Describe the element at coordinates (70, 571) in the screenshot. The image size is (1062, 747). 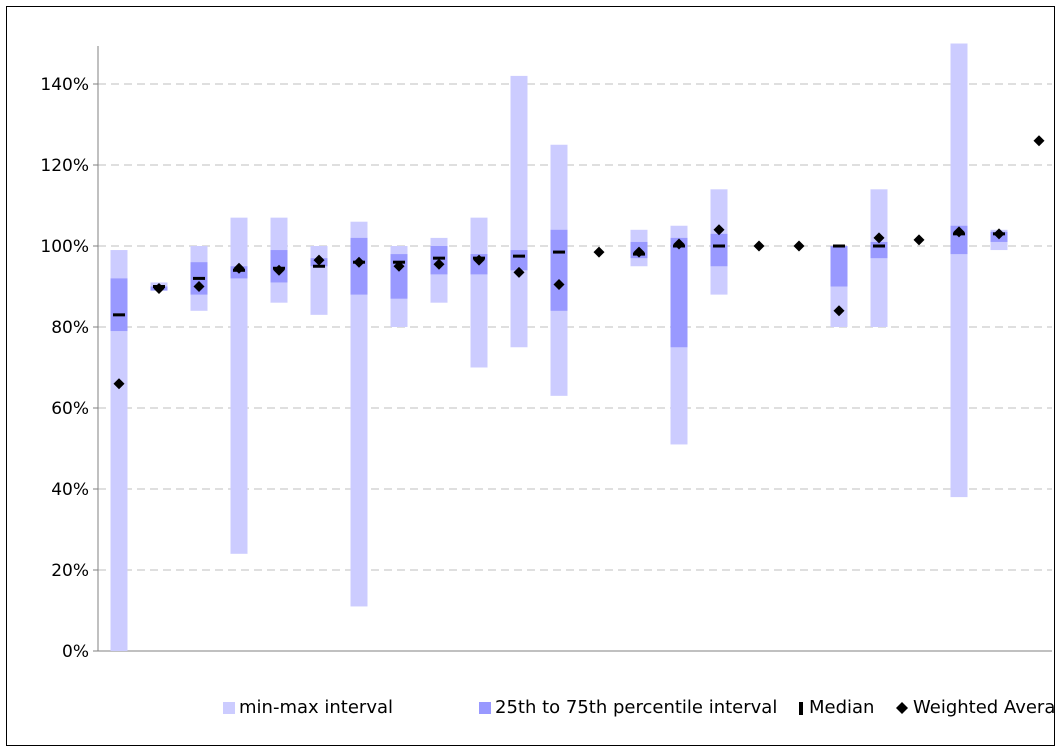
I see `y-tick-label: 20%` at that location.